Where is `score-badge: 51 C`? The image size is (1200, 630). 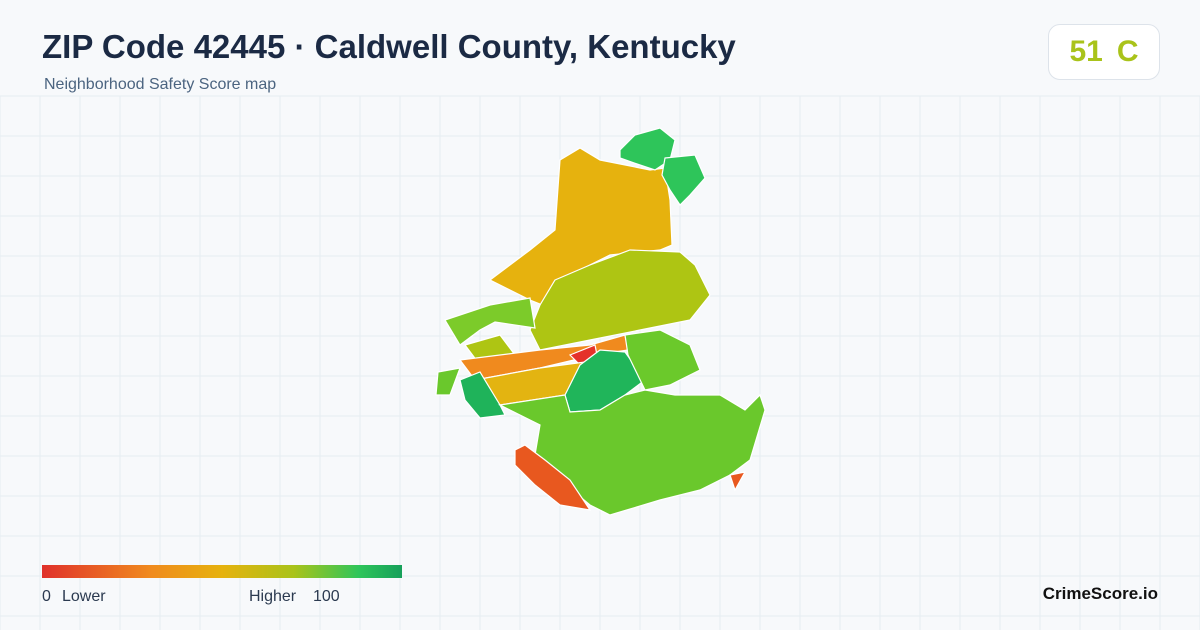 score-badge: 51 C is located at coordinates (1104, 52).